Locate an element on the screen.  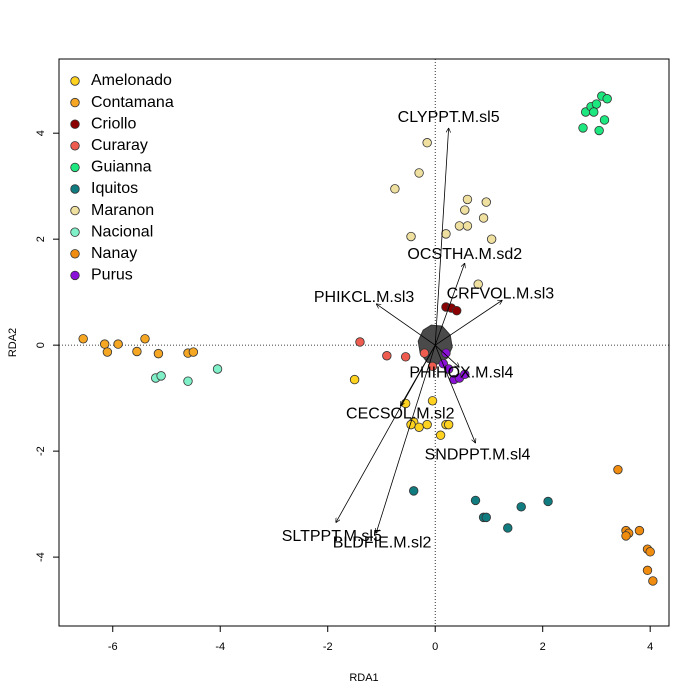
legend-label: Nanay is located at coordinates (114, 253).